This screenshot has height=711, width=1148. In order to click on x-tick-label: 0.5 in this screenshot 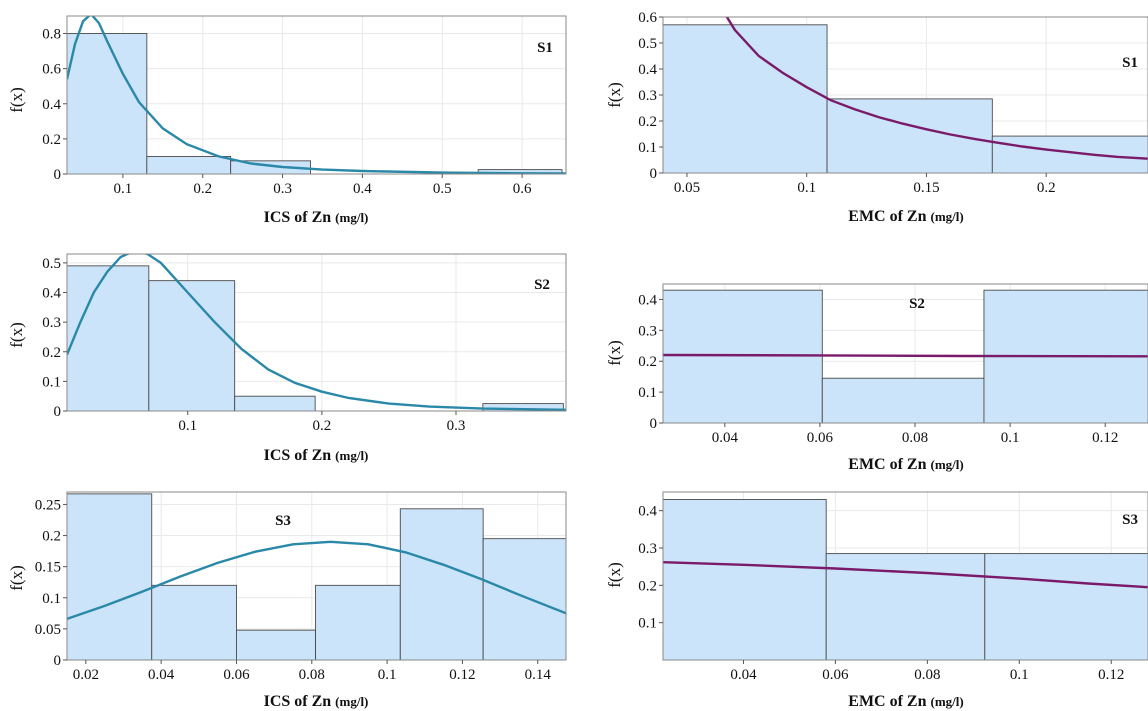, I will do `click(442, 189)`.